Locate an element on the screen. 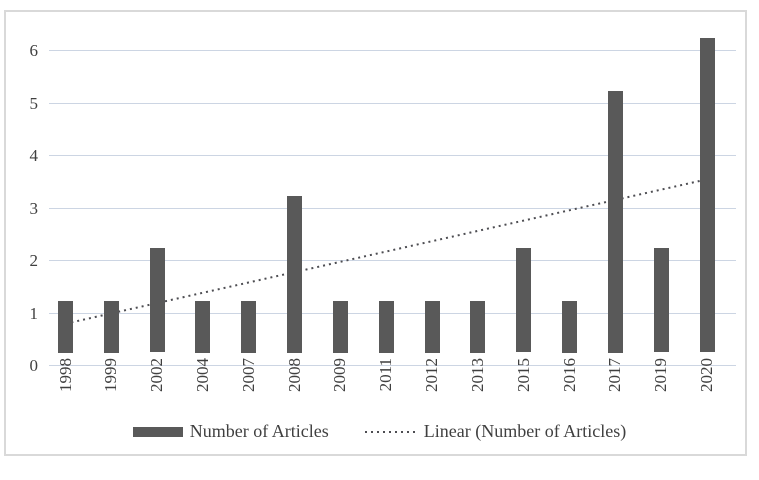 This screenshot has width=759, height=480. y-axis-tick-label: 2 is located at coordinates (34, 260).